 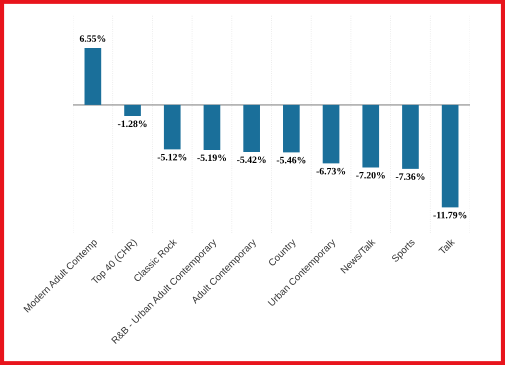 I want to click on data-label: -5.19%, so click(x=211, y=158).